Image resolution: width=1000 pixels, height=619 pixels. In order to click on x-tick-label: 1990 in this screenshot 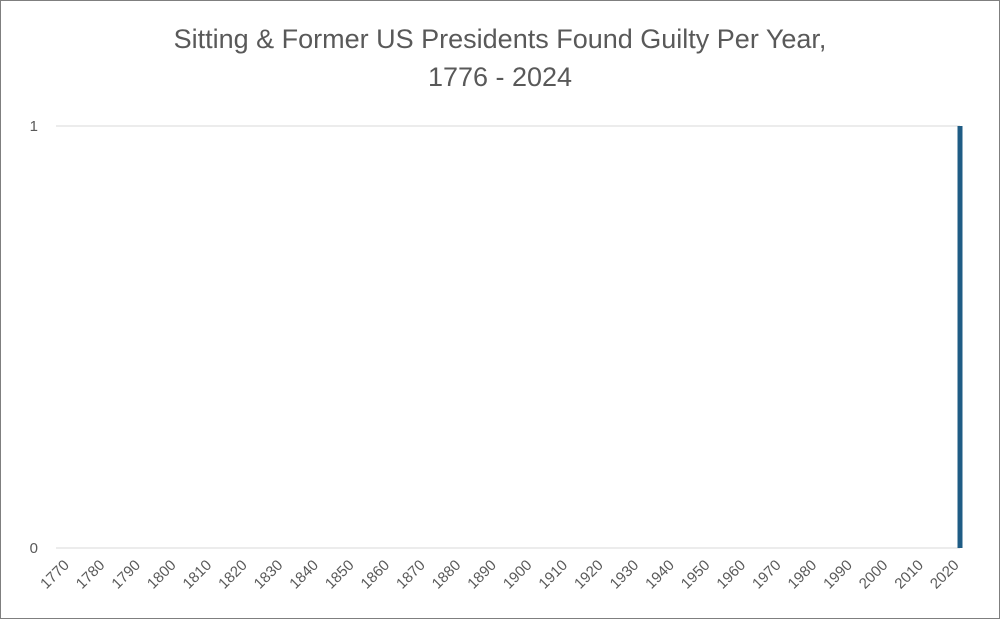, I will do `click(838, 575)`.